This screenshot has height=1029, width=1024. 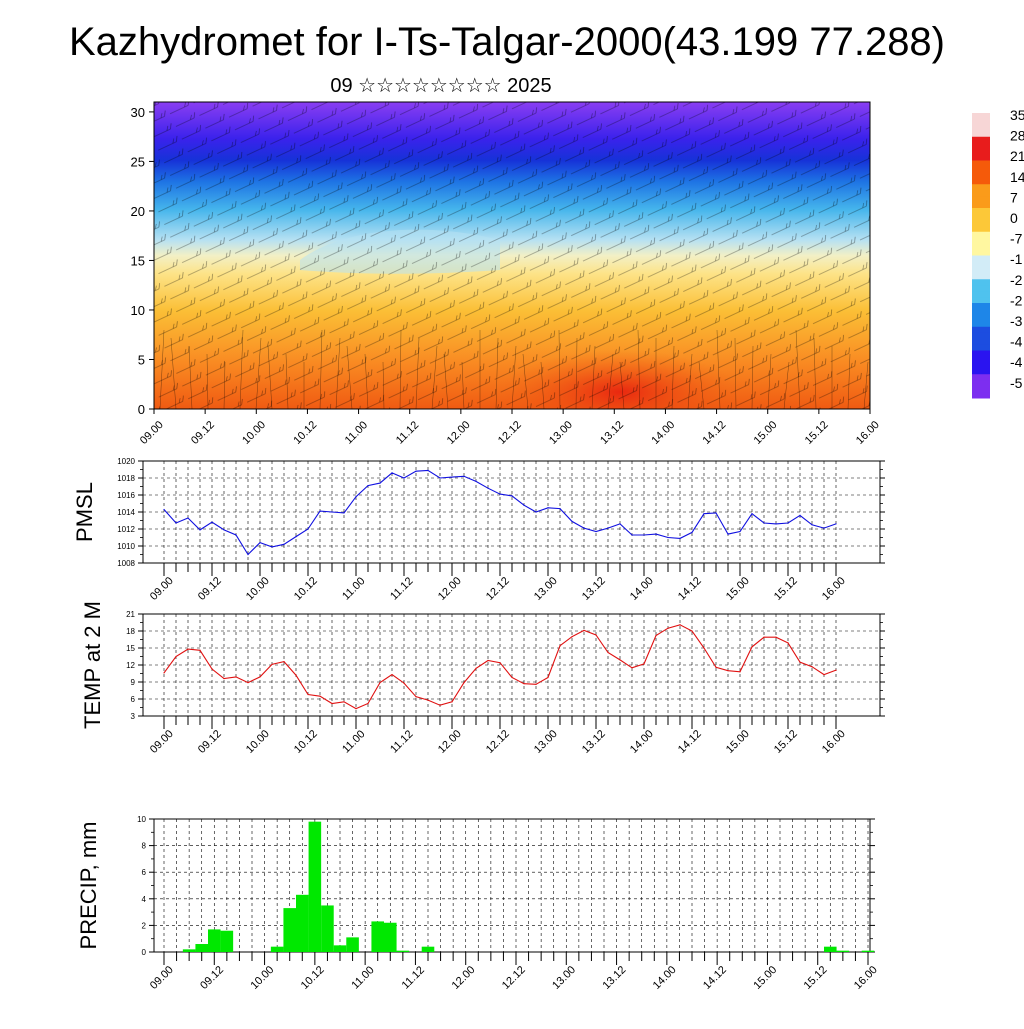 I want to click on x-tick-label: 12.12, so click(x=514, y=978).